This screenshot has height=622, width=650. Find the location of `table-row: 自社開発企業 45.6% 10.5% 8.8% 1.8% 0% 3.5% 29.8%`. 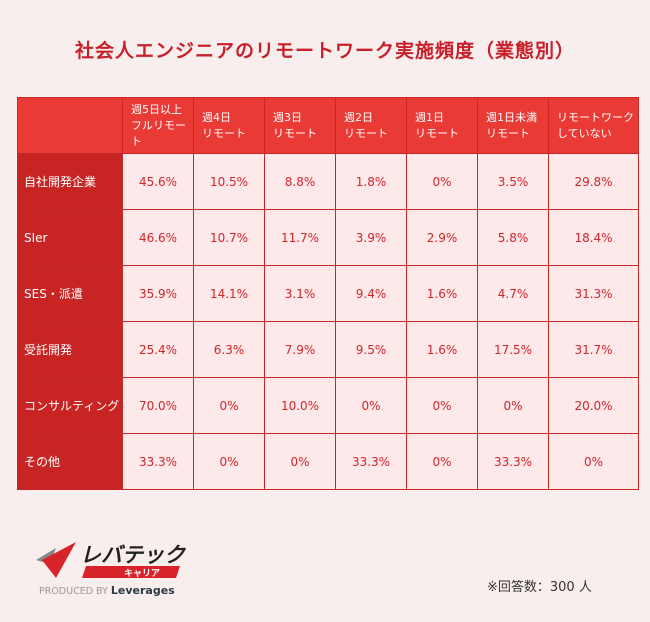

table-row: 自社開発企業 45.6% 10.5% 8.8% 1.8% 0% 3.5% 29.8% is located at coordinates (328, 181).